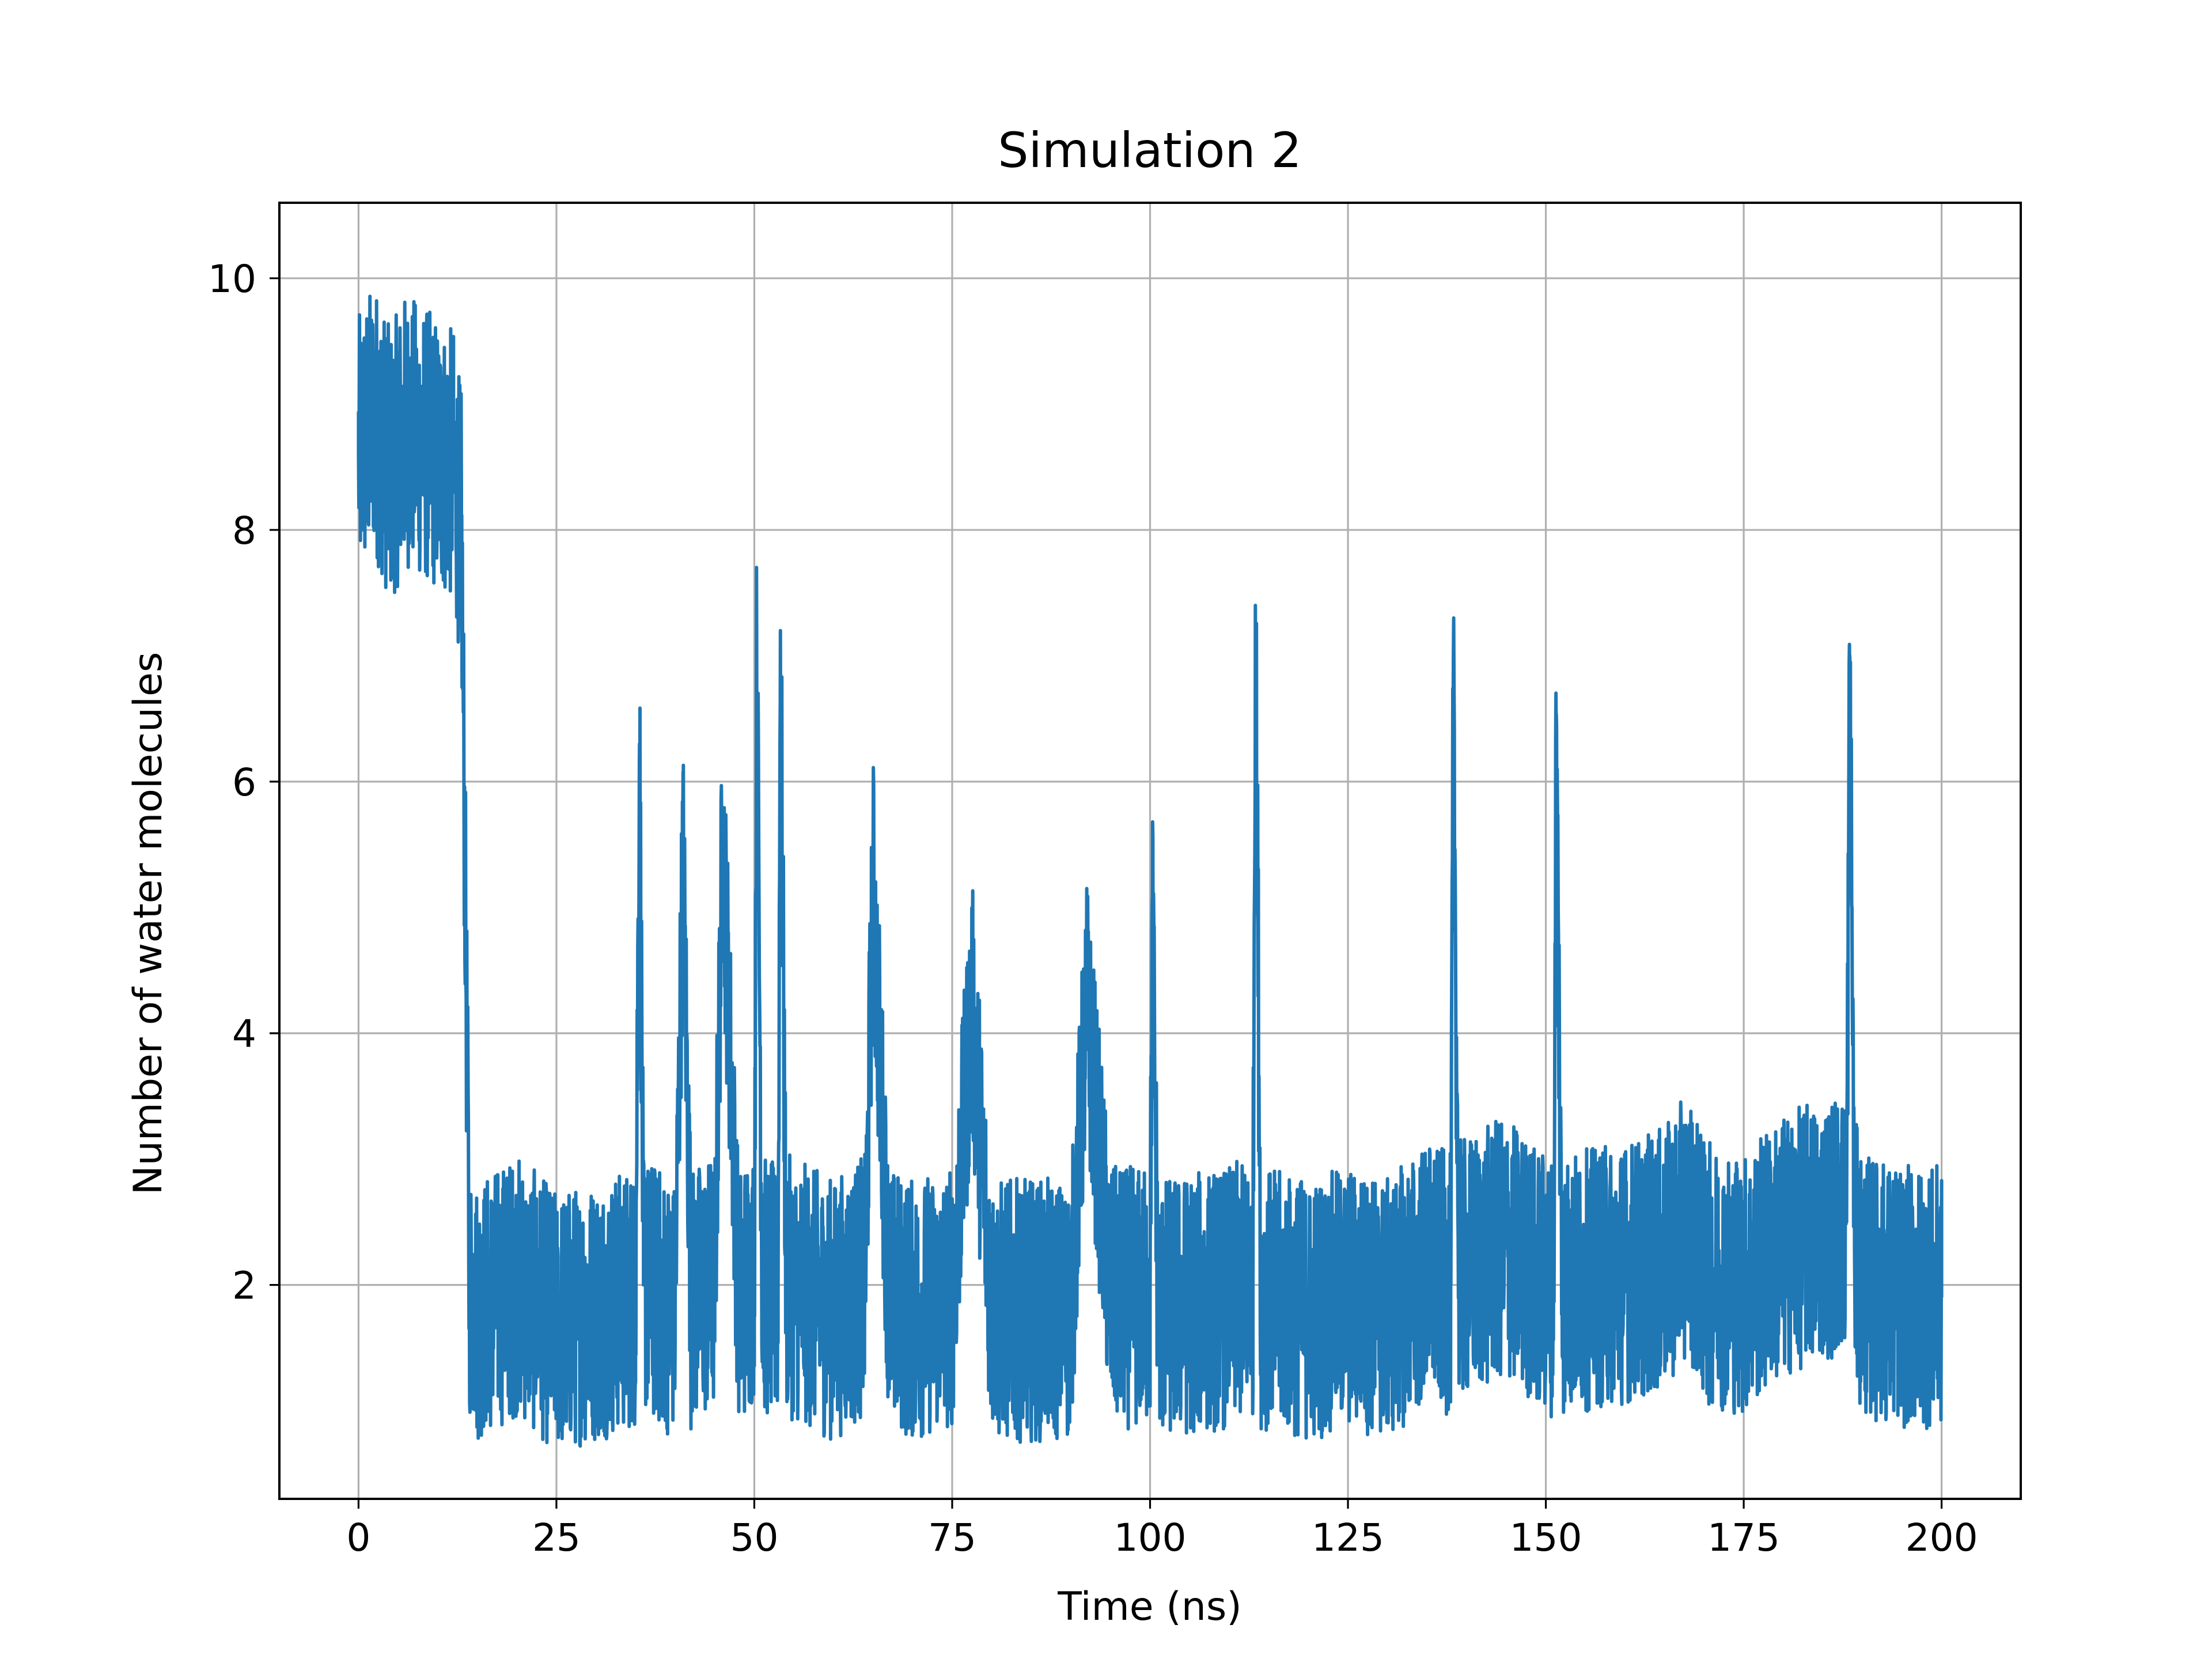 The image size is (2212, 1659). Describe the element at coordinates (1942, 1538) in the screenshot. I see `x-tick-label: 200` at that location.